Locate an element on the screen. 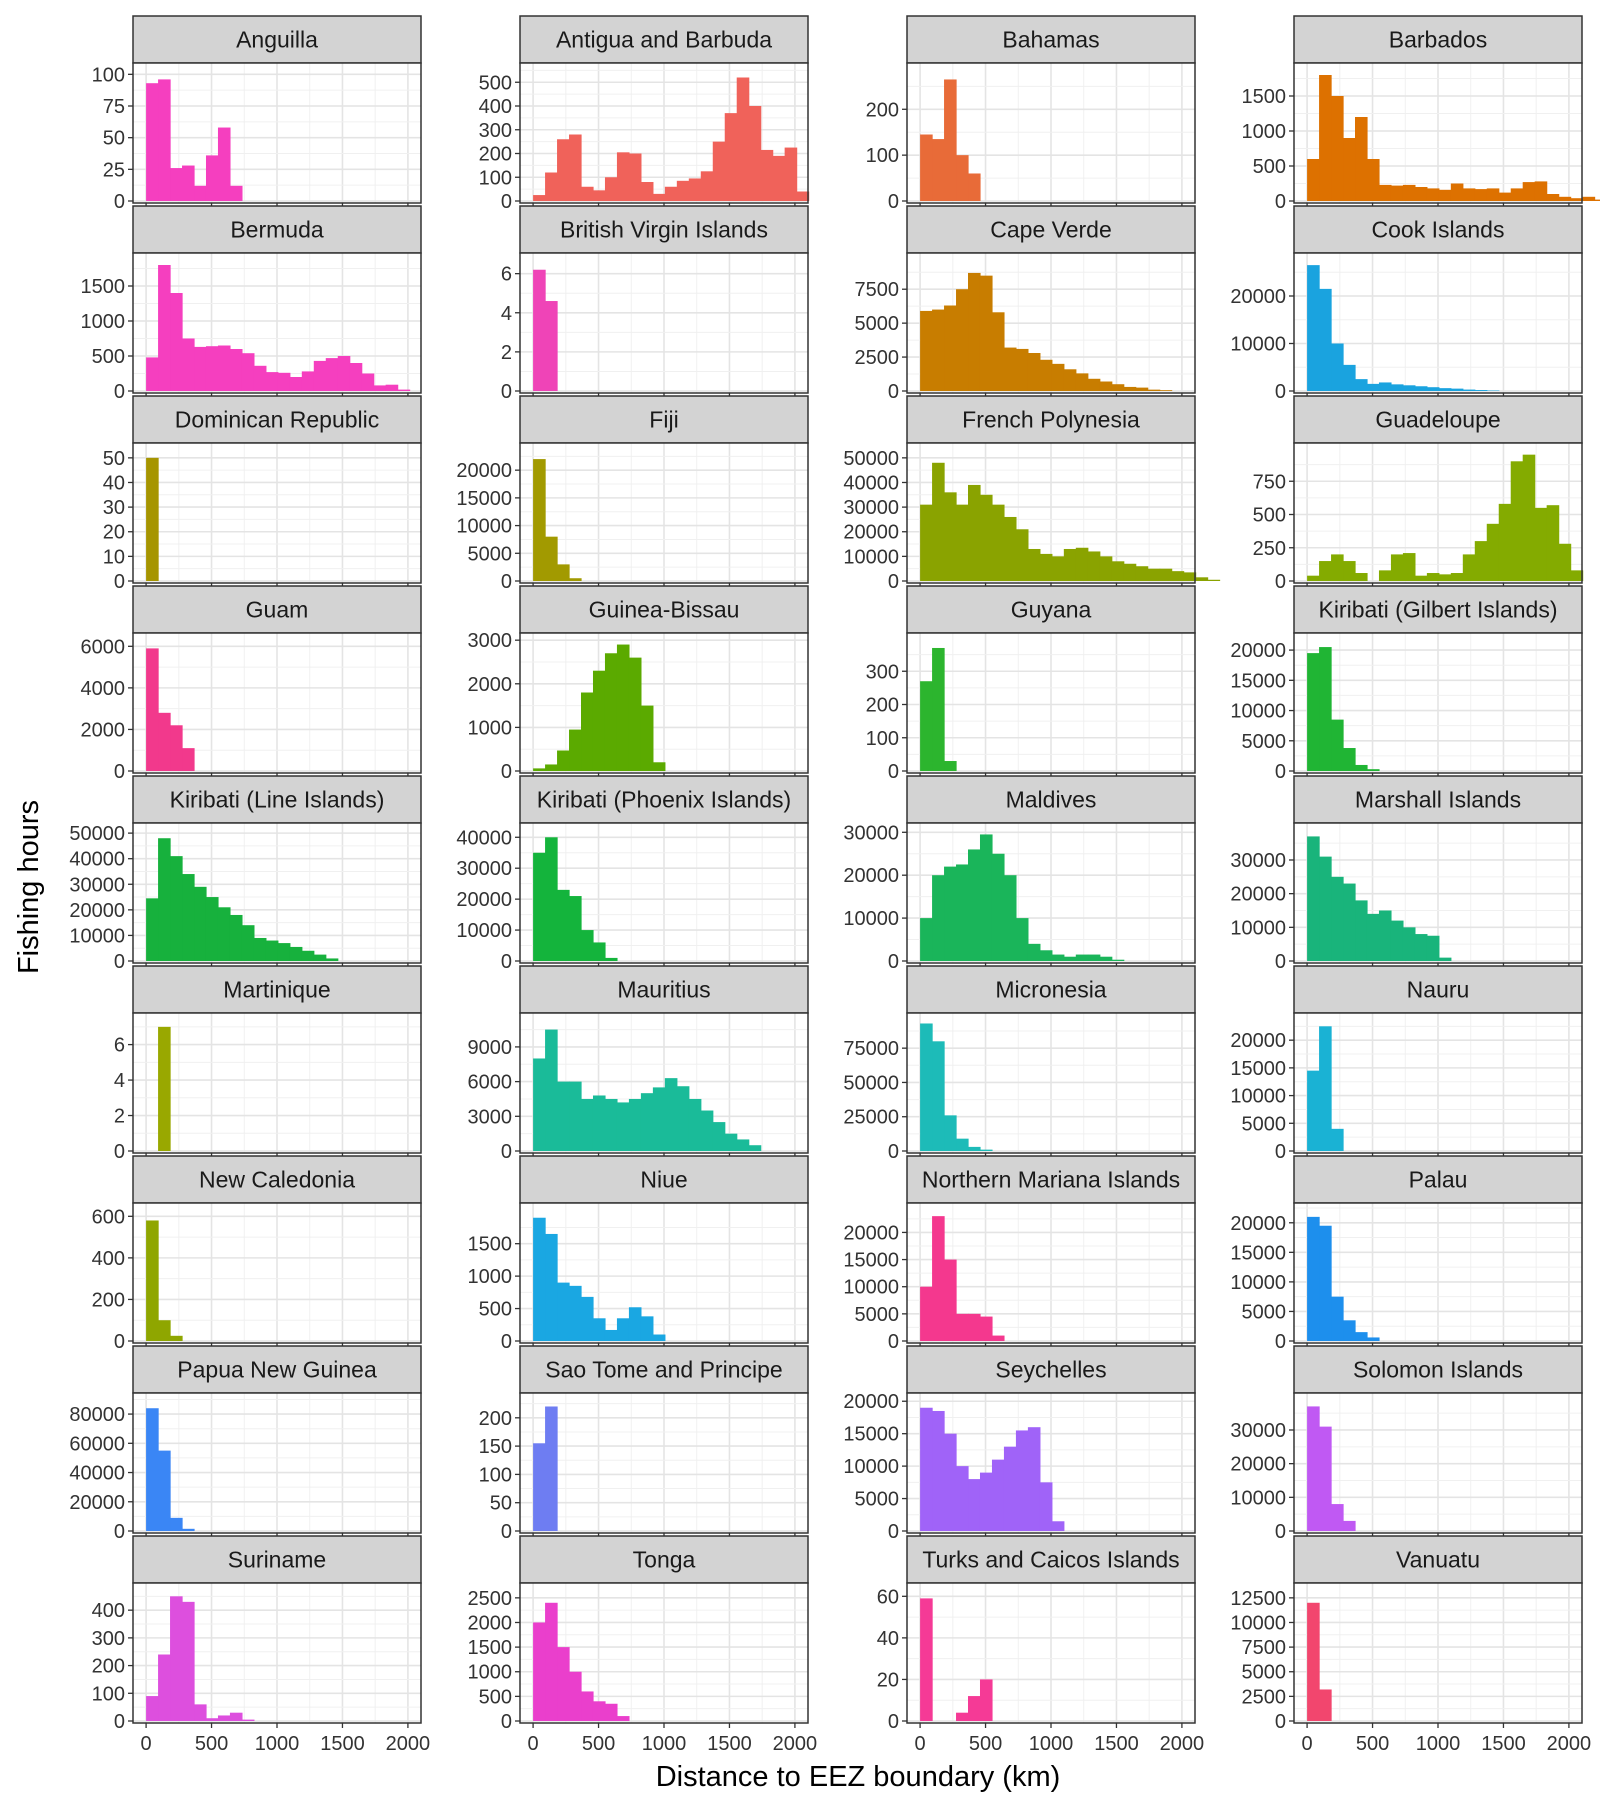 The height and width of the screenshot is (1800, 1600). facet-title: Tonga is located at coordinates (664, 1560).